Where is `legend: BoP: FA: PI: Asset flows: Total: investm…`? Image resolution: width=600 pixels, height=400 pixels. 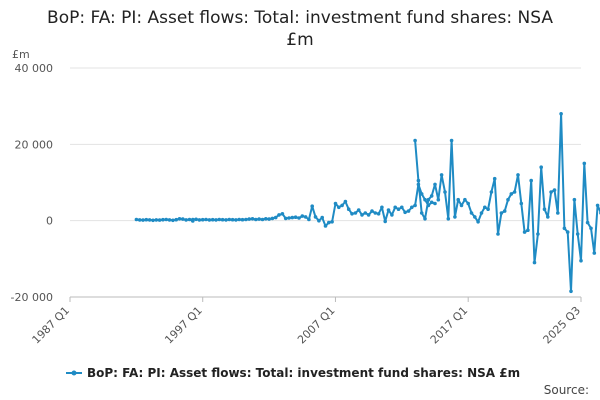 legend: BoP: FA: PI: Asset flows: Total: investm… is located at coordinates (293, 373).